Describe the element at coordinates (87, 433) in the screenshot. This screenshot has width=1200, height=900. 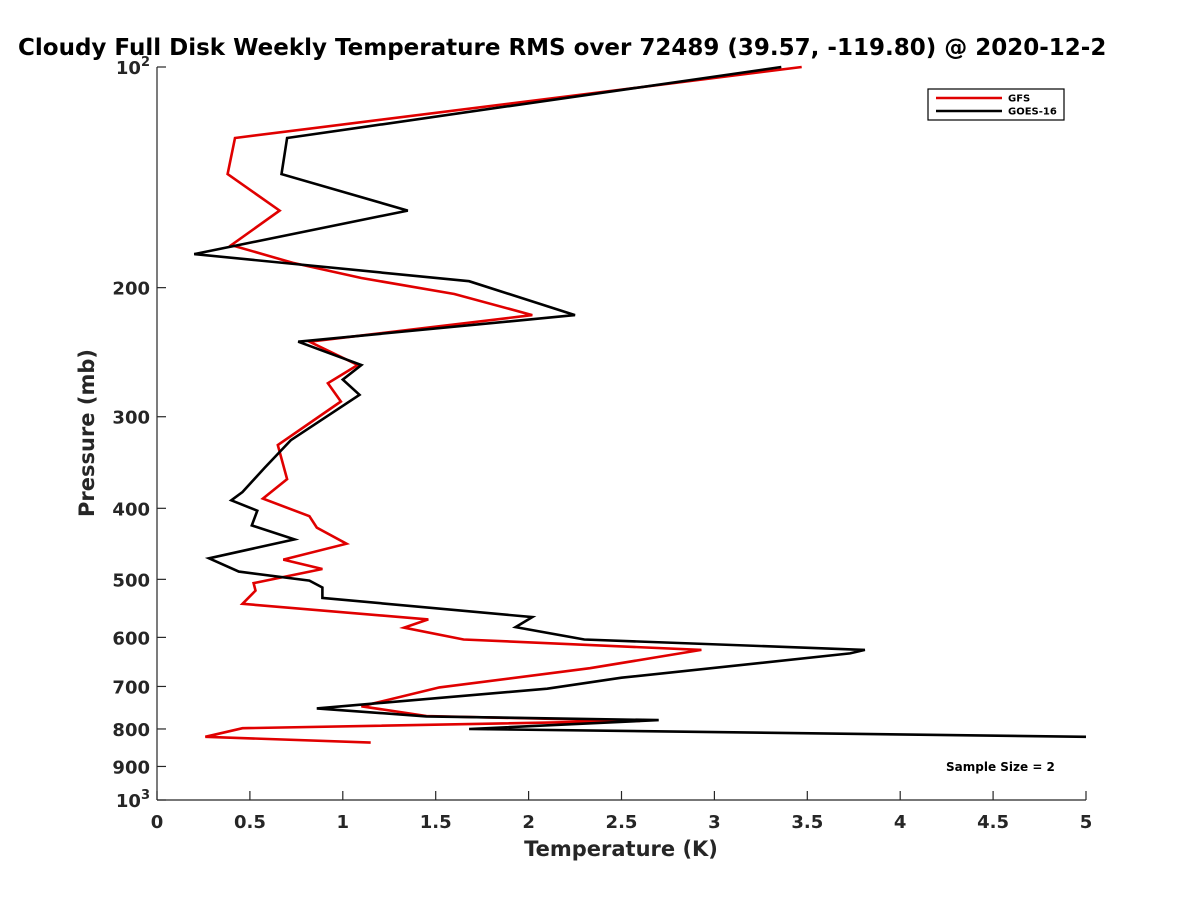
I see `y-axis-label: Pressure (mb)` at that location.